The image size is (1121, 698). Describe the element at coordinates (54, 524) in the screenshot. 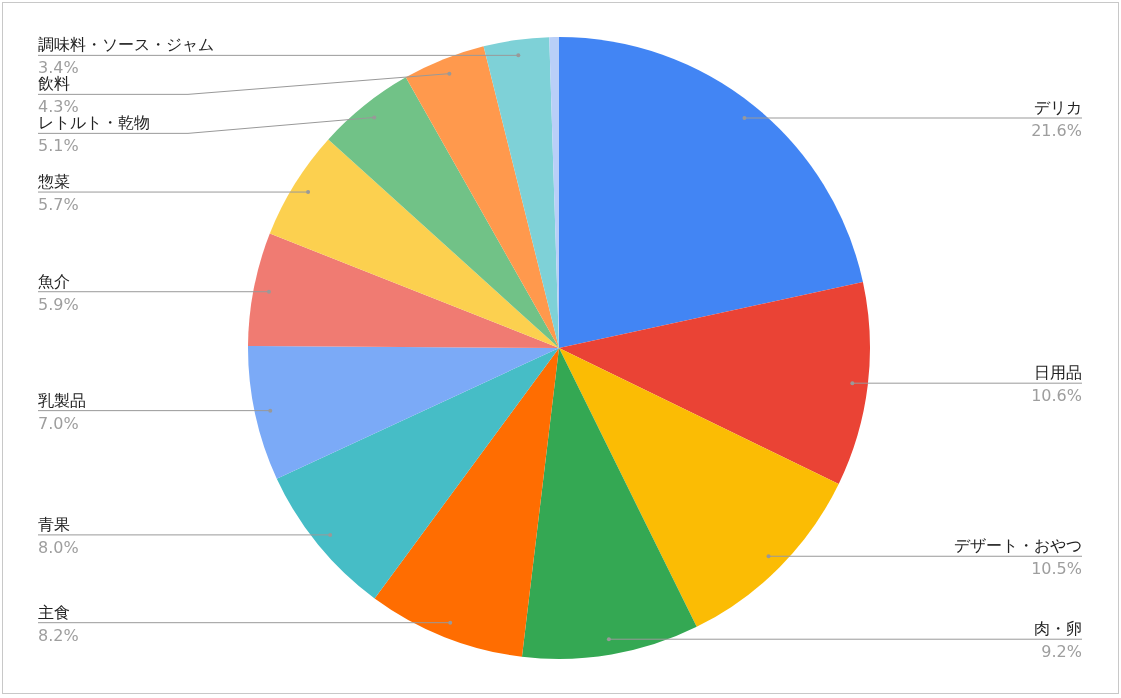

I see `slice-label: 青果` at that location.